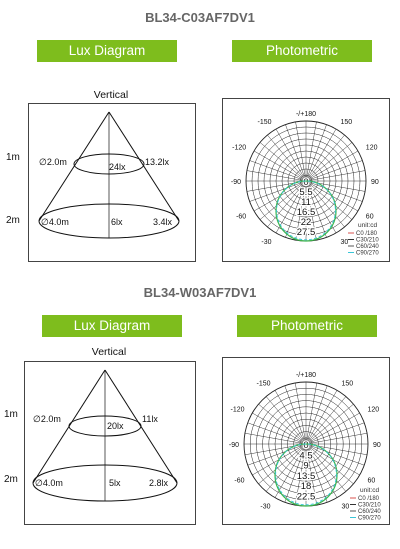 The width and height of the screenshot is (400, 549). I want to click on polar-radial-value: 18, so click(306, 486).